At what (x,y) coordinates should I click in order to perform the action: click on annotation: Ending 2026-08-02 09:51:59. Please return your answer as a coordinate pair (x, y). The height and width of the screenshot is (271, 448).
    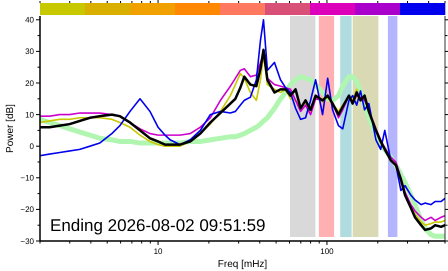
    Looking at the image, I should click on (158, 225).